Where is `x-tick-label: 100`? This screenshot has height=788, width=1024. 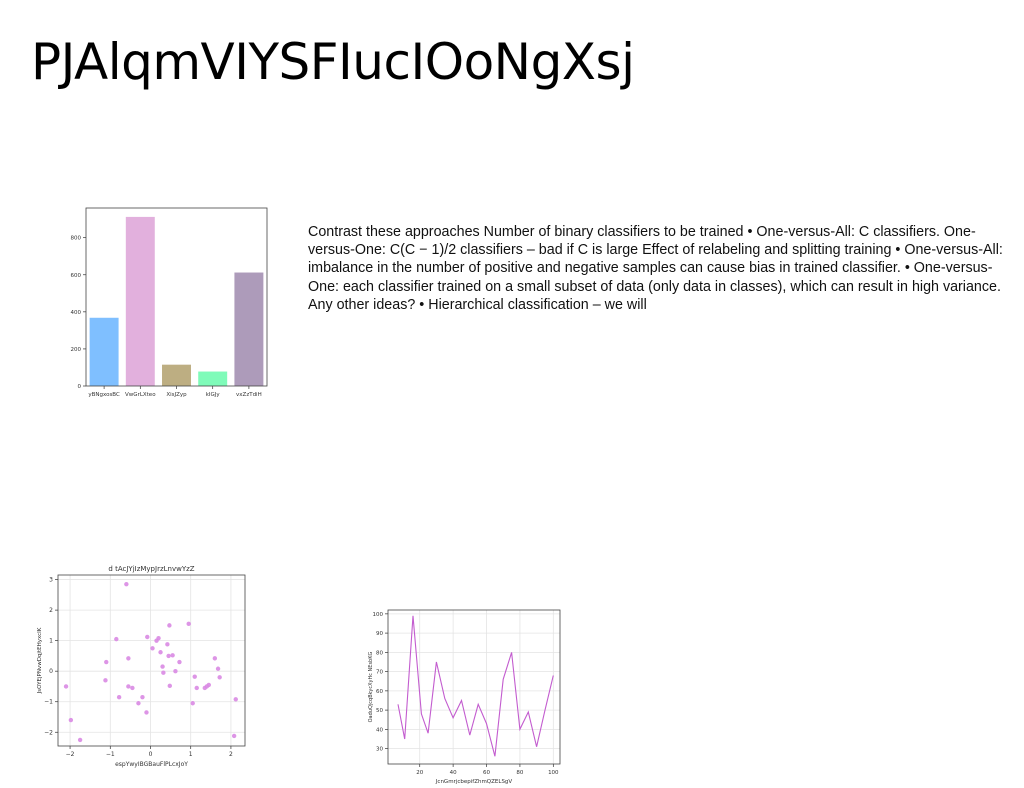 x-tick-label: 100 is located at coordinates (553, 773).